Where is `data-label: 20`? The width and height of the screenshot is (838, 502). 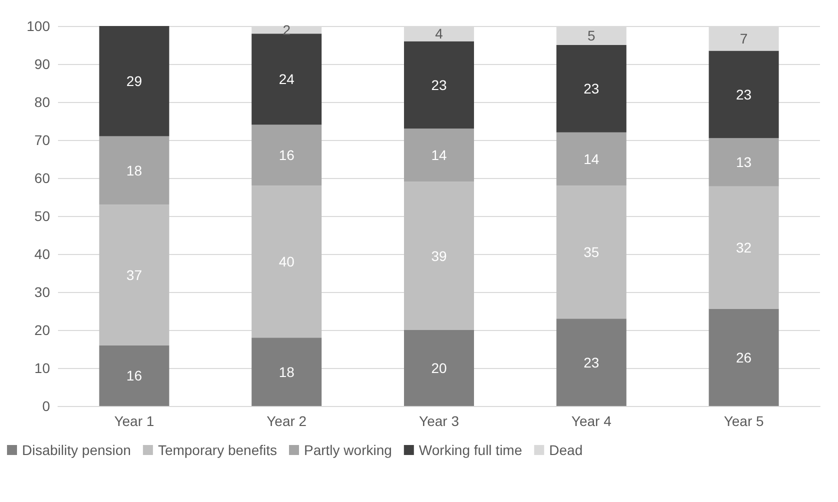
data-label: 20 is located at coordinates (439, 368).